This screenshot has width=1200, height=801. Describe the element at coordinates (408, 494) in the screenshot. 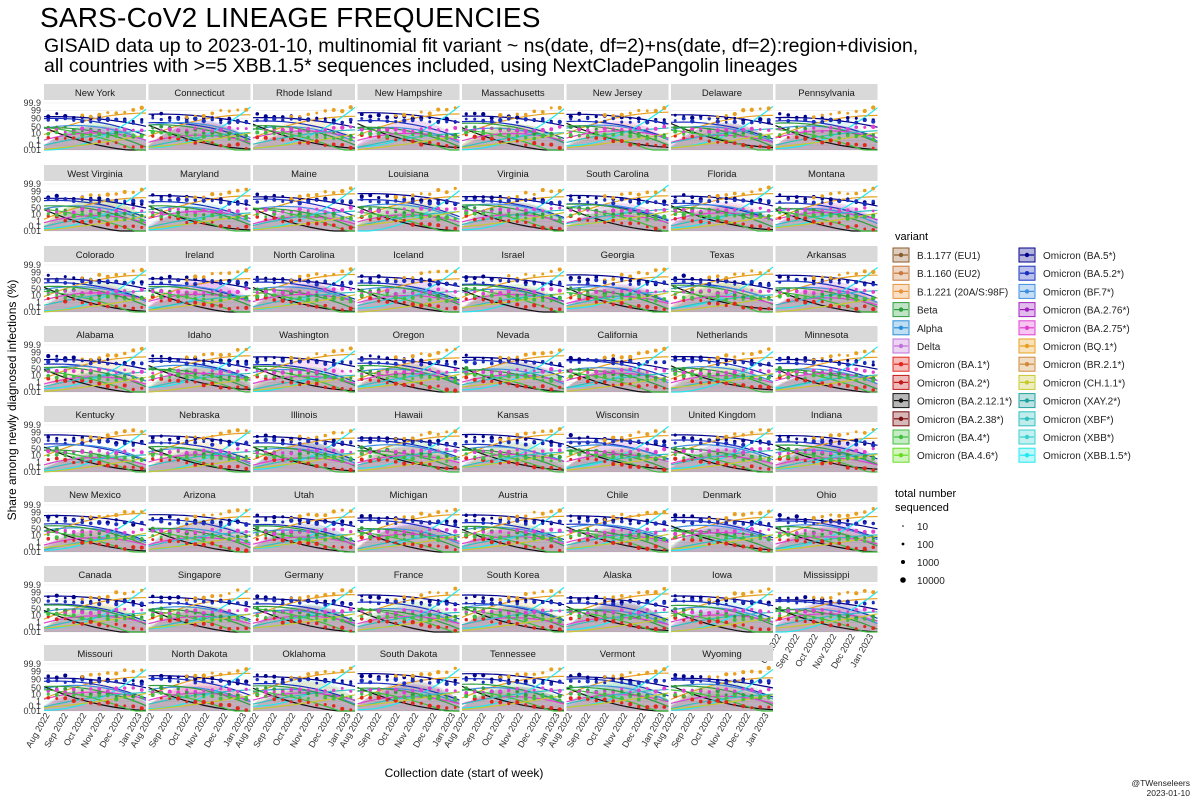

I see `facet-strip` at that location.